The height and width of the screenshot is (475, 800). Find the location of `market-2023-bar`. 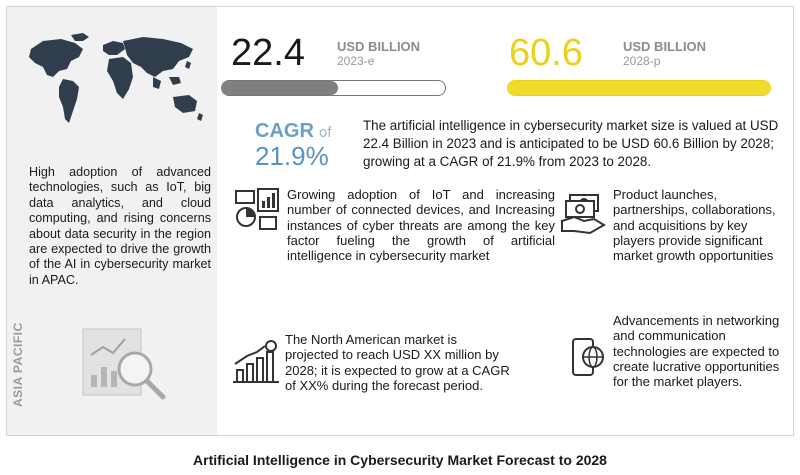

market-2023-bar is located at coordinates (333, 88).